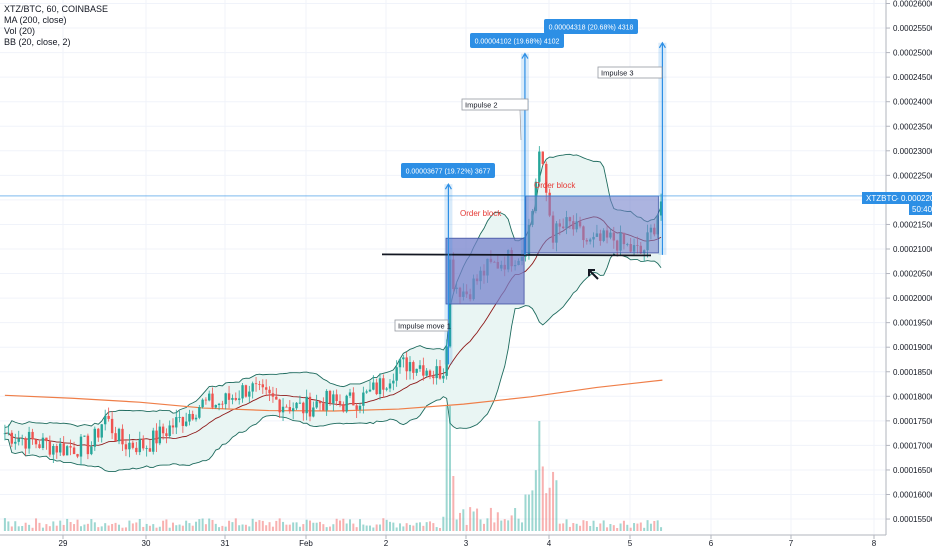 The height and width of the screenshot is (550, 932). I want to click on legend-bb: BB (20, close, 2), so click(37, 42).